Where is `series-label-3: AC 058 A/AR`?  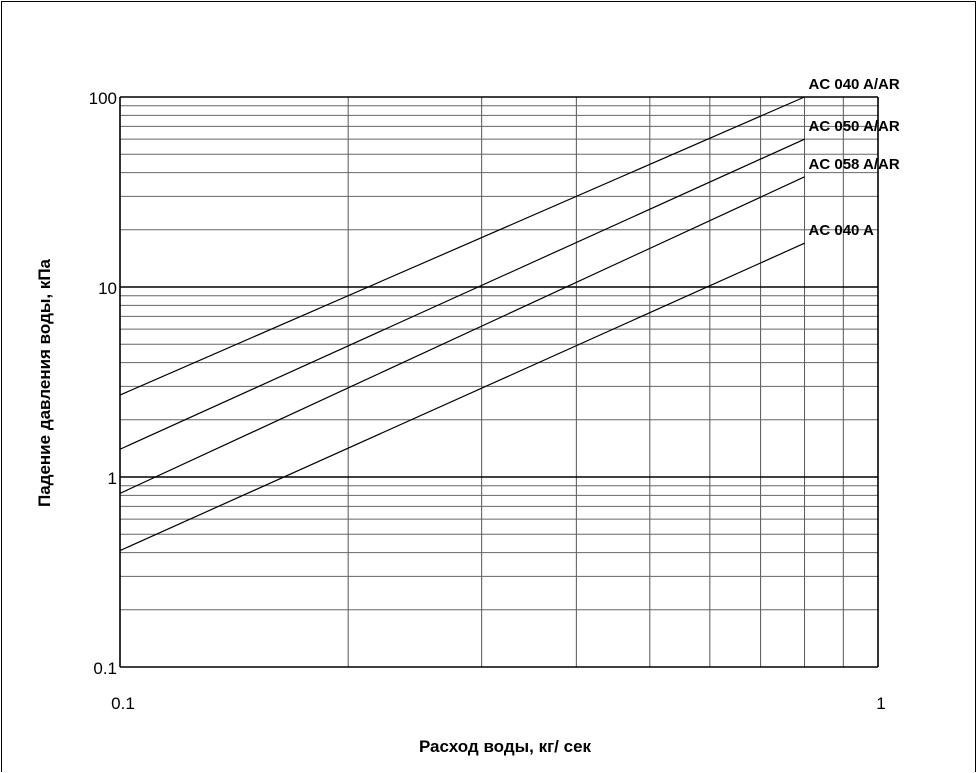
series-label-3: AC 058 A/AR is located at coordinates (854, 164).